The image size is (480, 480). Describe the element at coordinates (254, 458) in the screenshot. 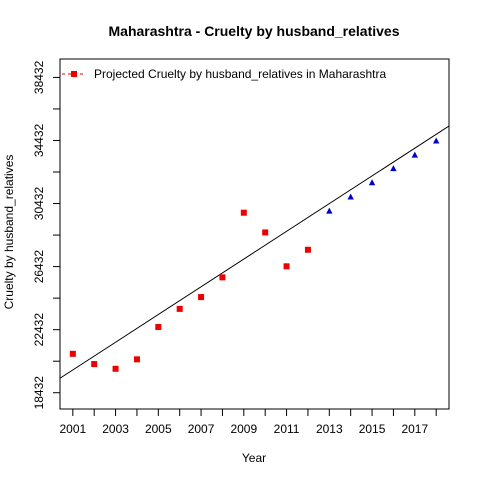

I see `x-axis-label: Year` at that location.